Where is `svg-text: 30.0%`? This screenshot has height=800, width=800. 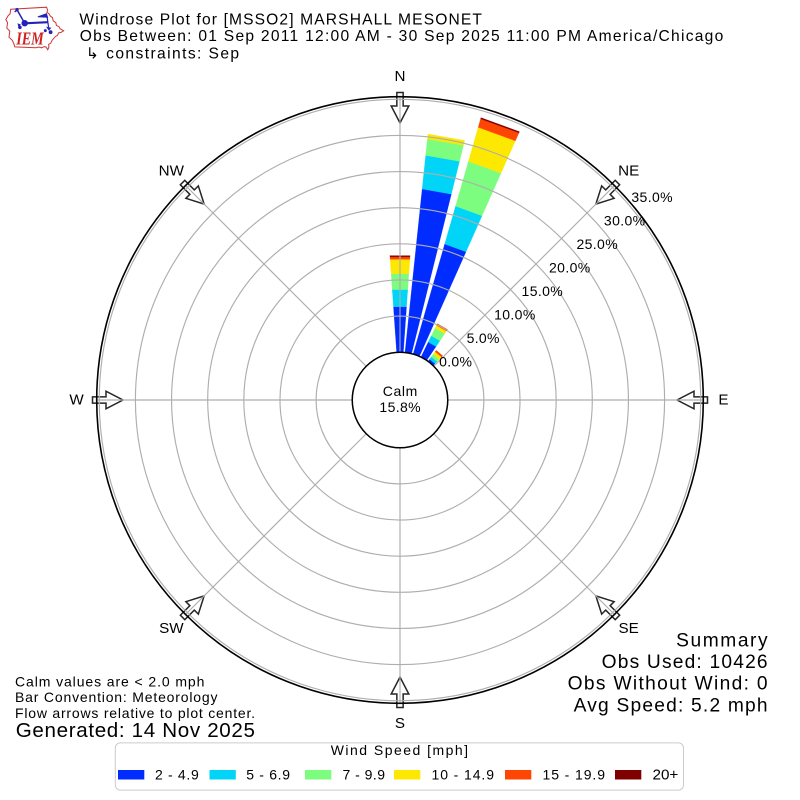 svg-text: 30.0% is located at coordinates (624, 221).